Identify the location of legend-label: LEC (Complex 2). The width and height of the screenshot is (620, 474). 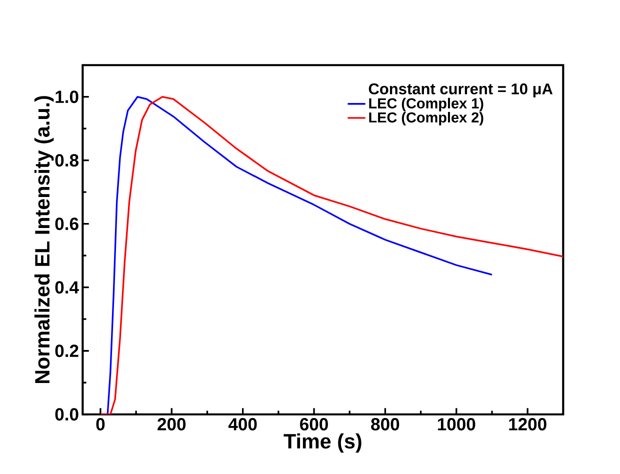
(426, 119).